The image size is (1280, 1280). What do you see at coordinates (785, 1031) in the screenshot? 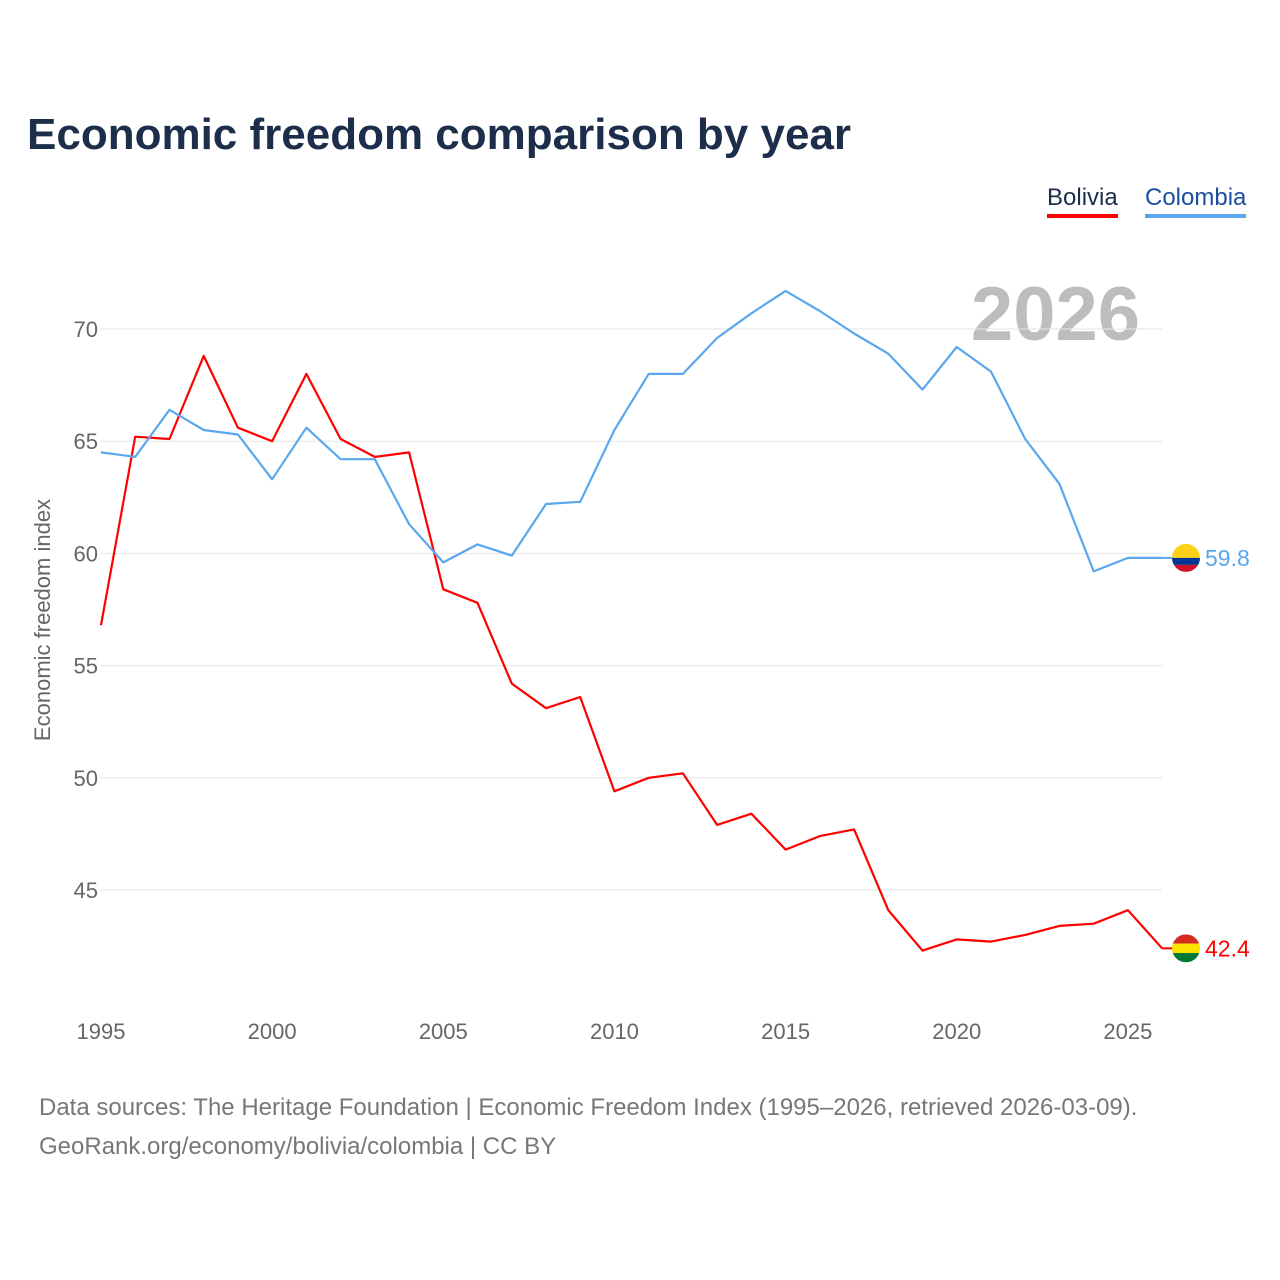
I see `x-tick-label: 2015` at bounding box center [785, 1031].